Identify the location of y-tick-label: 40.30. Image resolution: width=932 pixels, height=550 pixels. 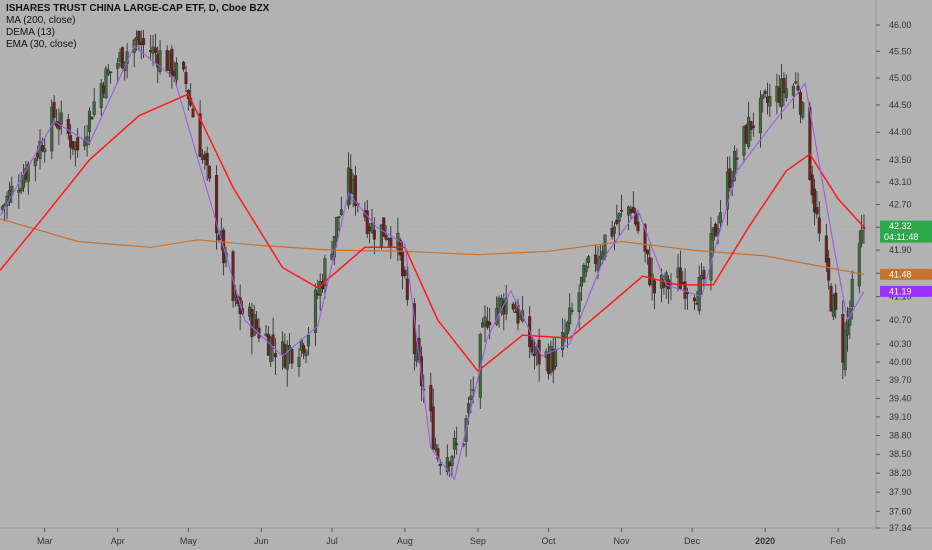
(900, 344).